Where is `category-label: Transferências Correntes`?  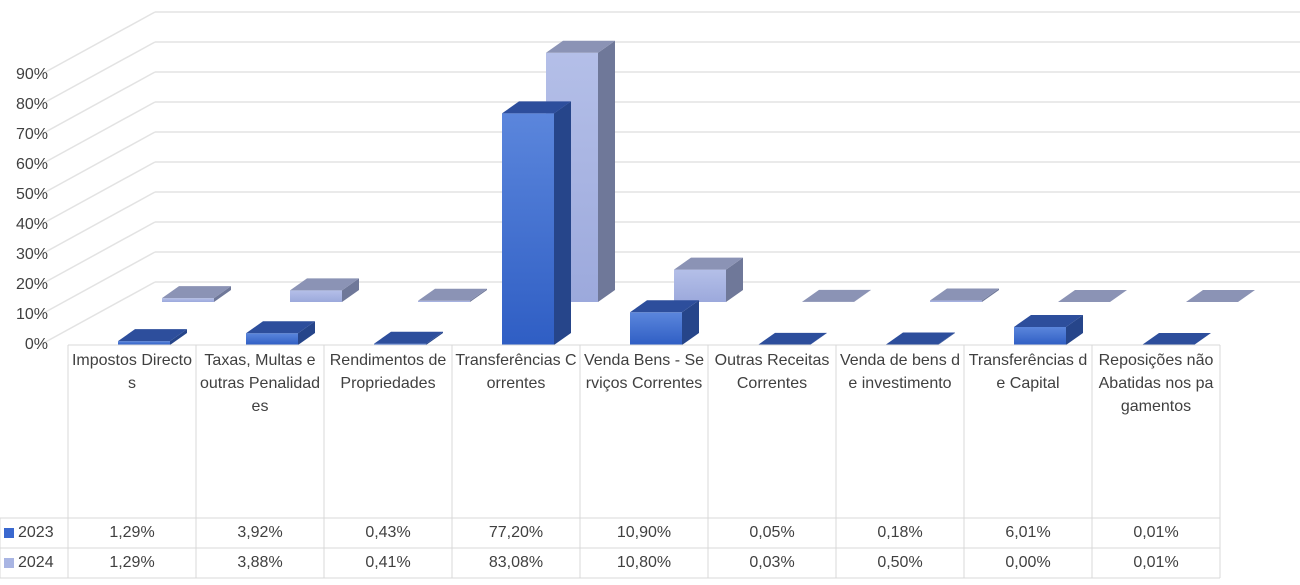 category-label: Transferências Correntes is located at coordinates (516, 372).